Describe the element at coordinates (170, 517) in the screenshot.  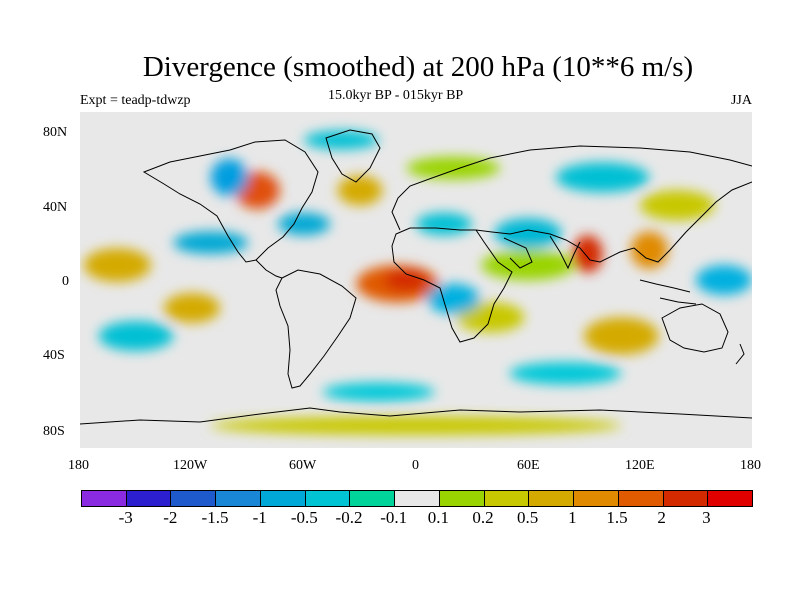
I see `colorbar-label-1: -2` at that location.